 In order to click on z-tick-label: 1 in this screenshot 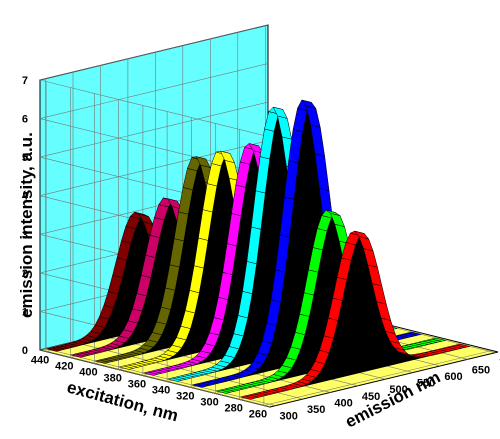, I will do `click(25, 312)`.